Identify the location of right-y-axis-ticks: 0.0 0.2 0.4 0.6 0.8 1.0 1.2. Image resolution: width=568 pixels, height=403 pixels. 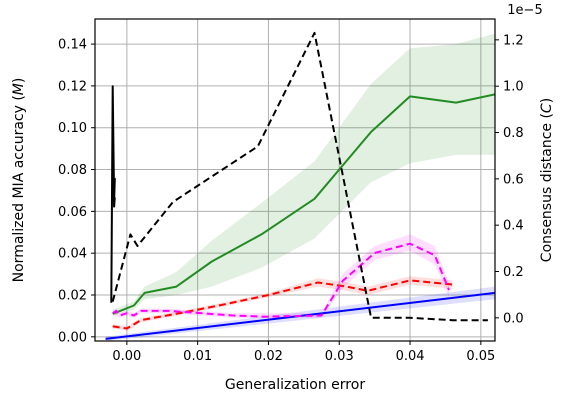
(509, 179).